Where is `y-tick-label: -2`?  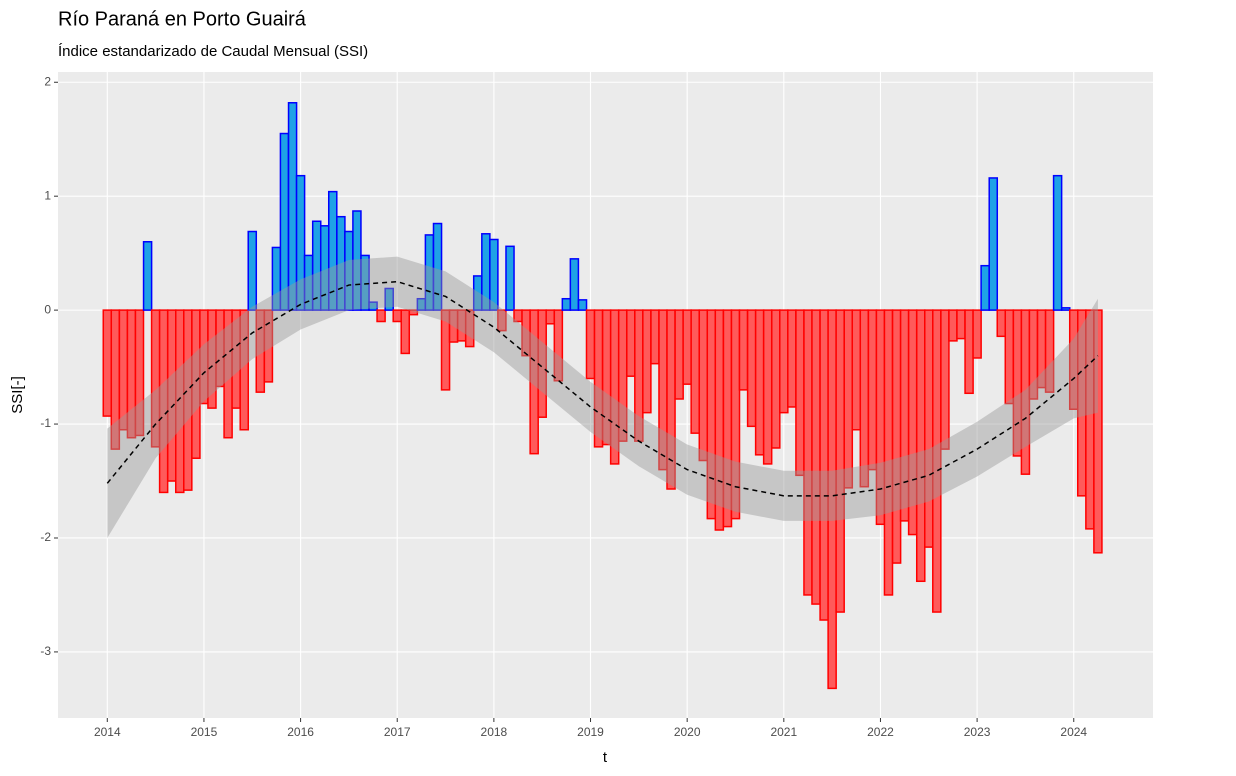 y-tick-label: -2 is located at coordinates (45, 537).